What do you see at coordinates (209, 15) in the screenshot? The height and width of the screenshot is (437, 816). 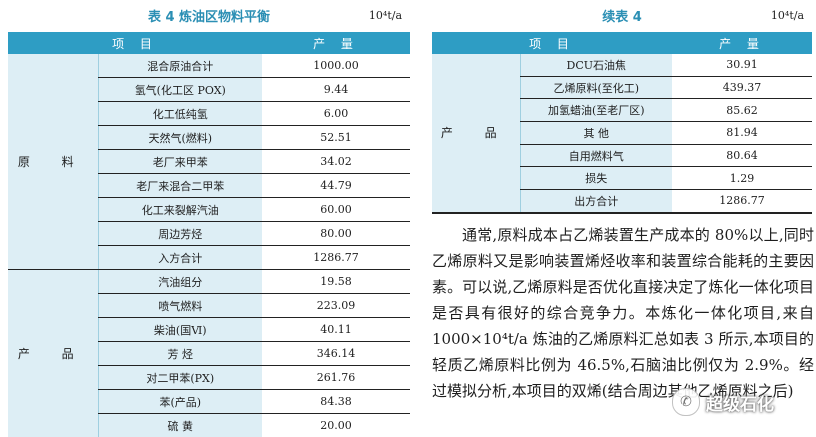 I see `table-caption: 表 4 炼油区物料平衡` at bounding box center [209, 15].